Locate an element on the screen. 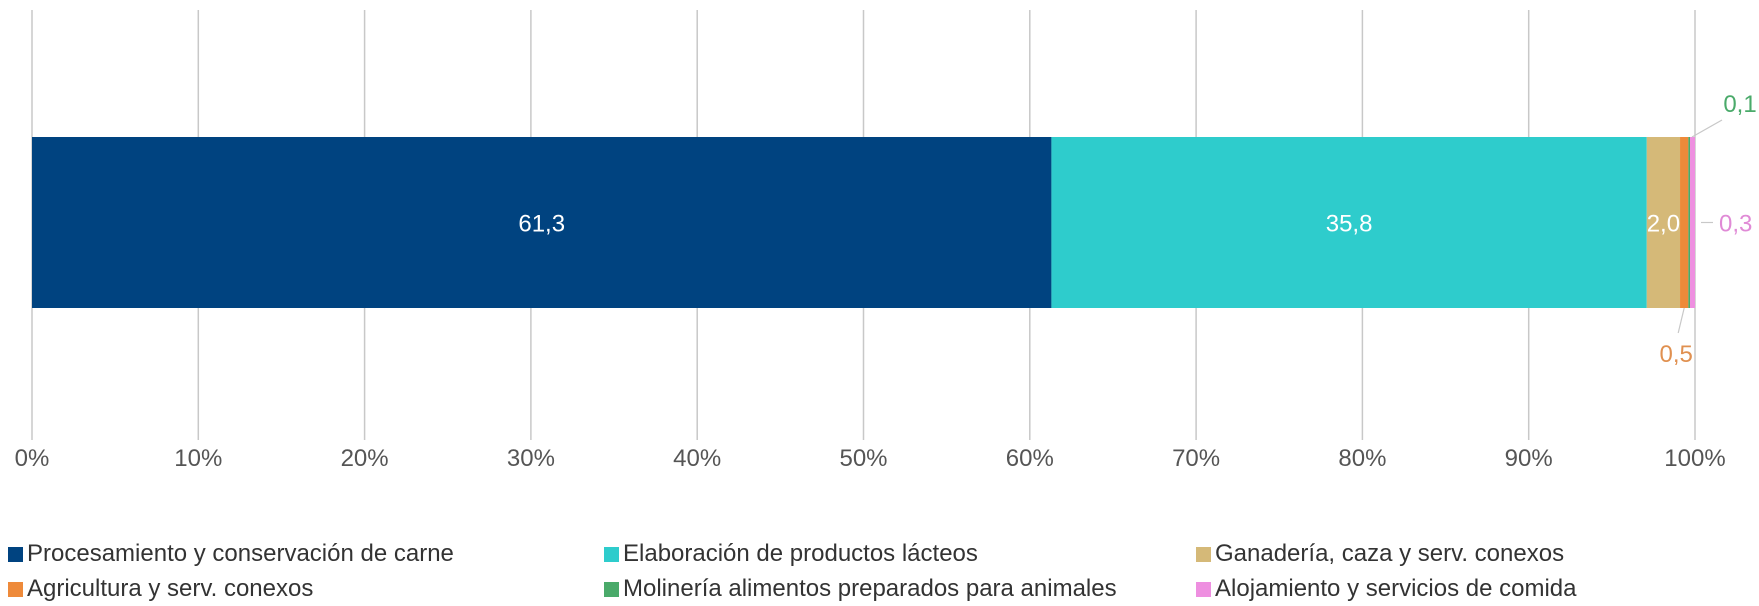 This screenshot has height=606, width=1759. legend-label: Elaboración de productos lácteos is located at coordinates (800, 553).